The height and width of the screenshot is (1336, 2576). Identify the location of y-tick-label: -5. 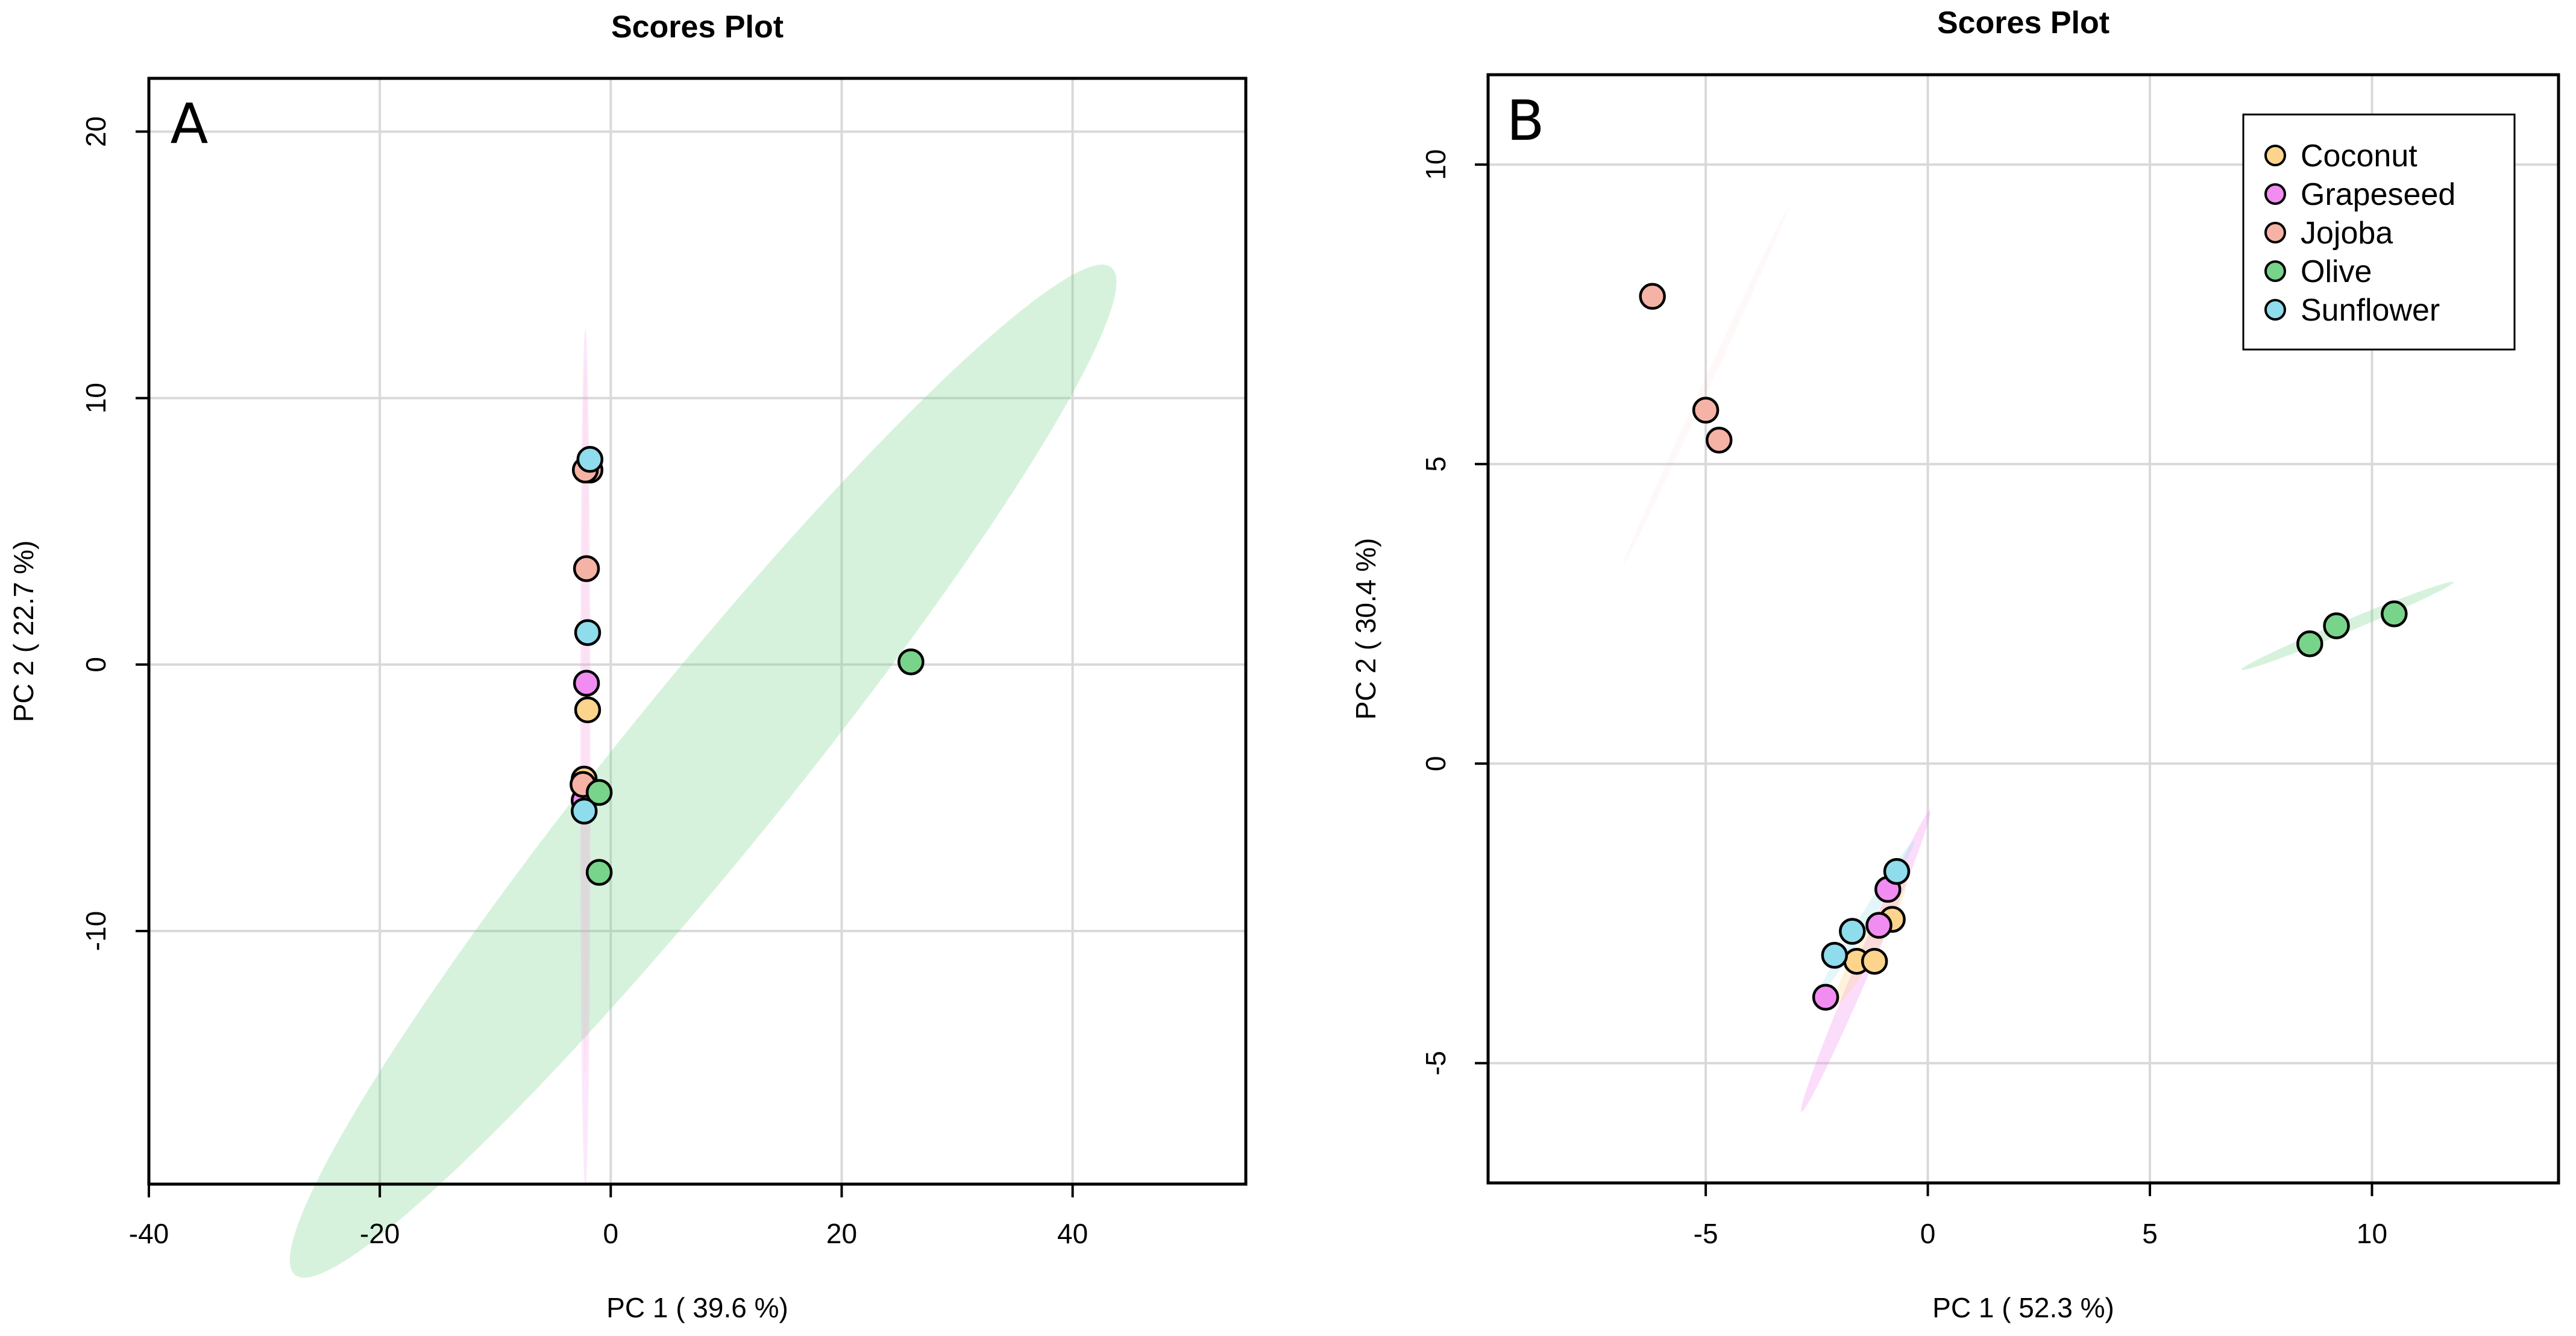
(1435, 1063).